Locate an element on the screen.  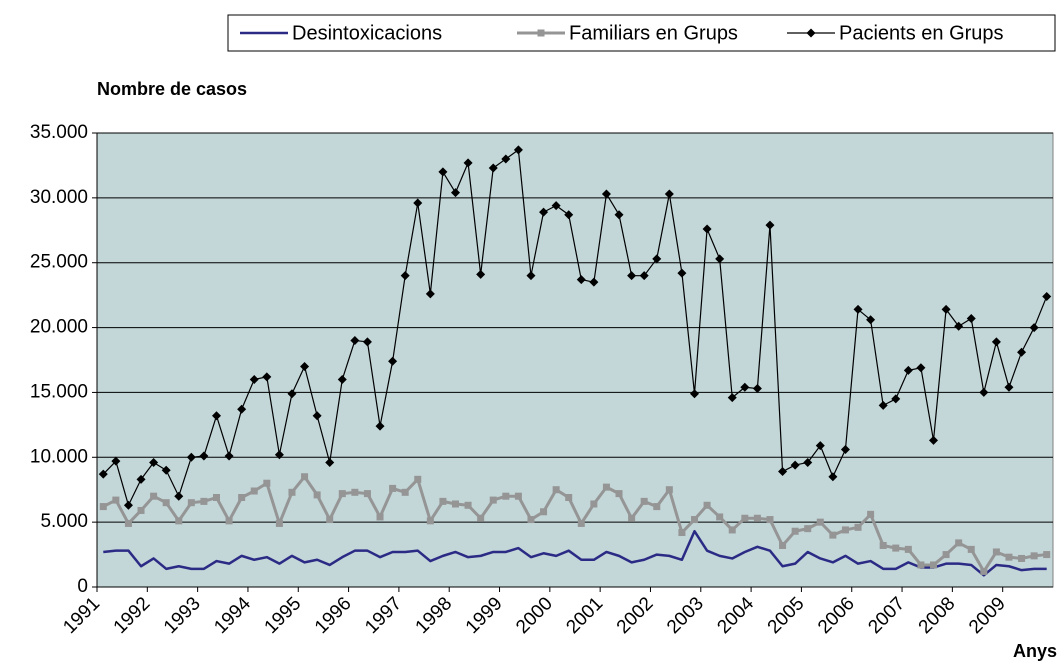
x-tick-label: 1997 is located at coordinates (383, 615).